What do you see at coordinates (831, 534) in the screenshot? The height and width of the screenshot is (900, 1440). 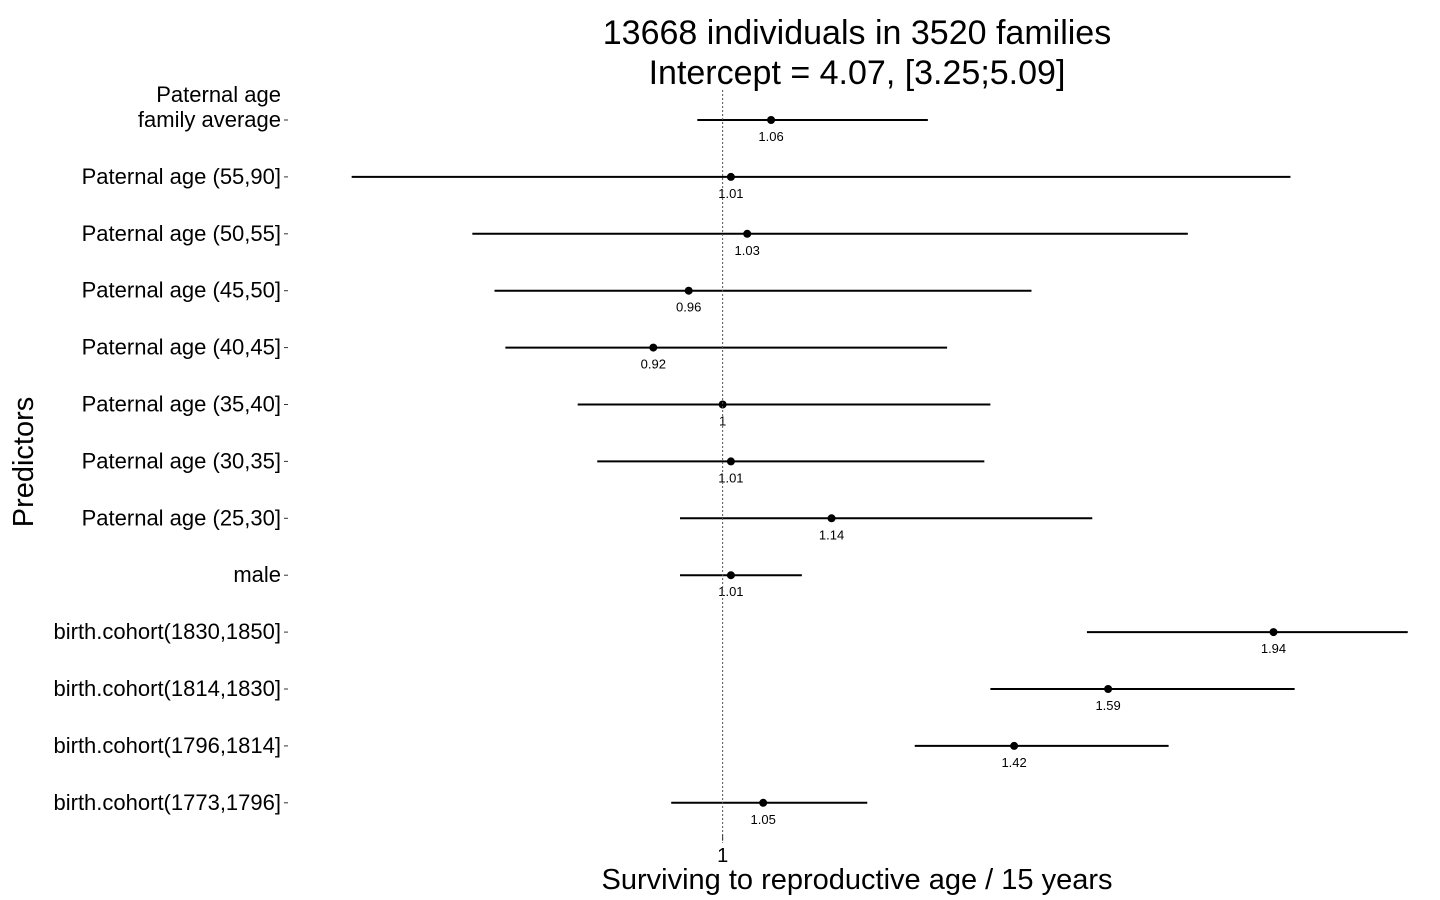 I see `estimate-label: 1.14` at bounding box center [831, 534].